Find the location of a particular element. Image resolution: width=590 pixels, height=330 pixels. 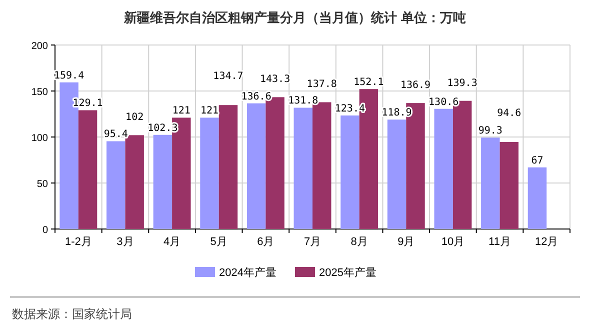

x-tick-label: 5月 is located at coordinates (219, 242).